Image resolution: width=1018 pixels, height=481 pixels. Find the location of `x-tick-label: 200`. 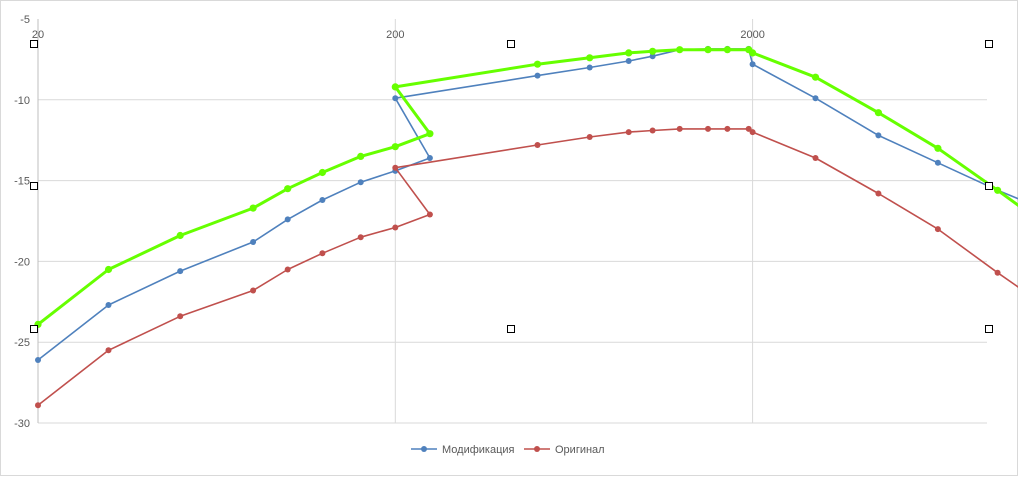

x-tick-label: 200 is located at coordinates (395, 35).